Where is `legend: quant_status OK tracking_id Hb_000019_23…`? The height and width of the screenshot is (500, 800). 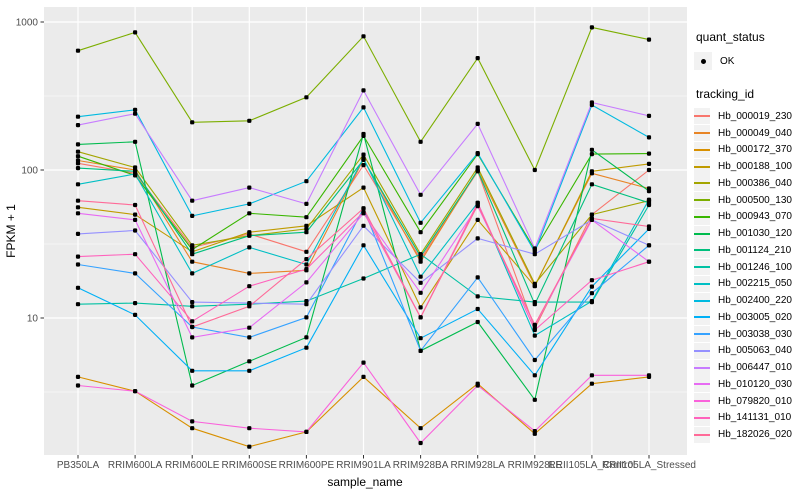 legend: quant_status OK tracking_id Hb_000019_23… is located at coordinates (746, 221).